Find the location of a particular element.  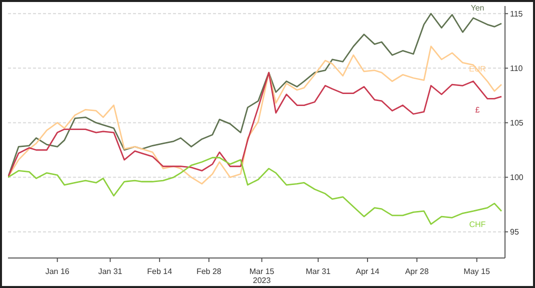

y-tick-label: 115 is located at coordinates (517, 13).